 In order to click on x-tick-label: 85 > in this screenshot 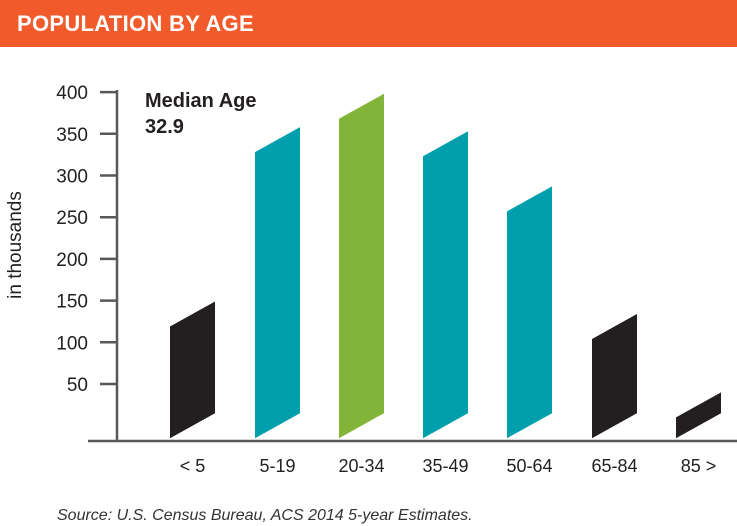, I will do `click(699, 466)`.